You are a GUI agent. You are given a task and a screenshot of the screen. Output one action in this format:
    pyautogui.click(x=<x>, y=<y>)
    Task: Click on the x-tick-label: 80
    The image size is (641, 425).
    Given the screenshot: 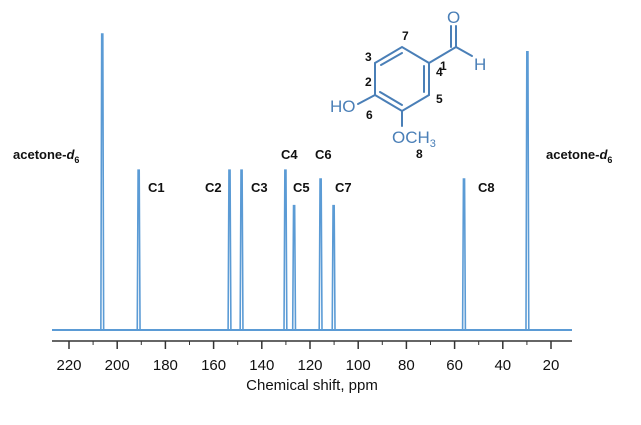 What is the action you would take?
    pyautogui.click(x=406, y=365)
    